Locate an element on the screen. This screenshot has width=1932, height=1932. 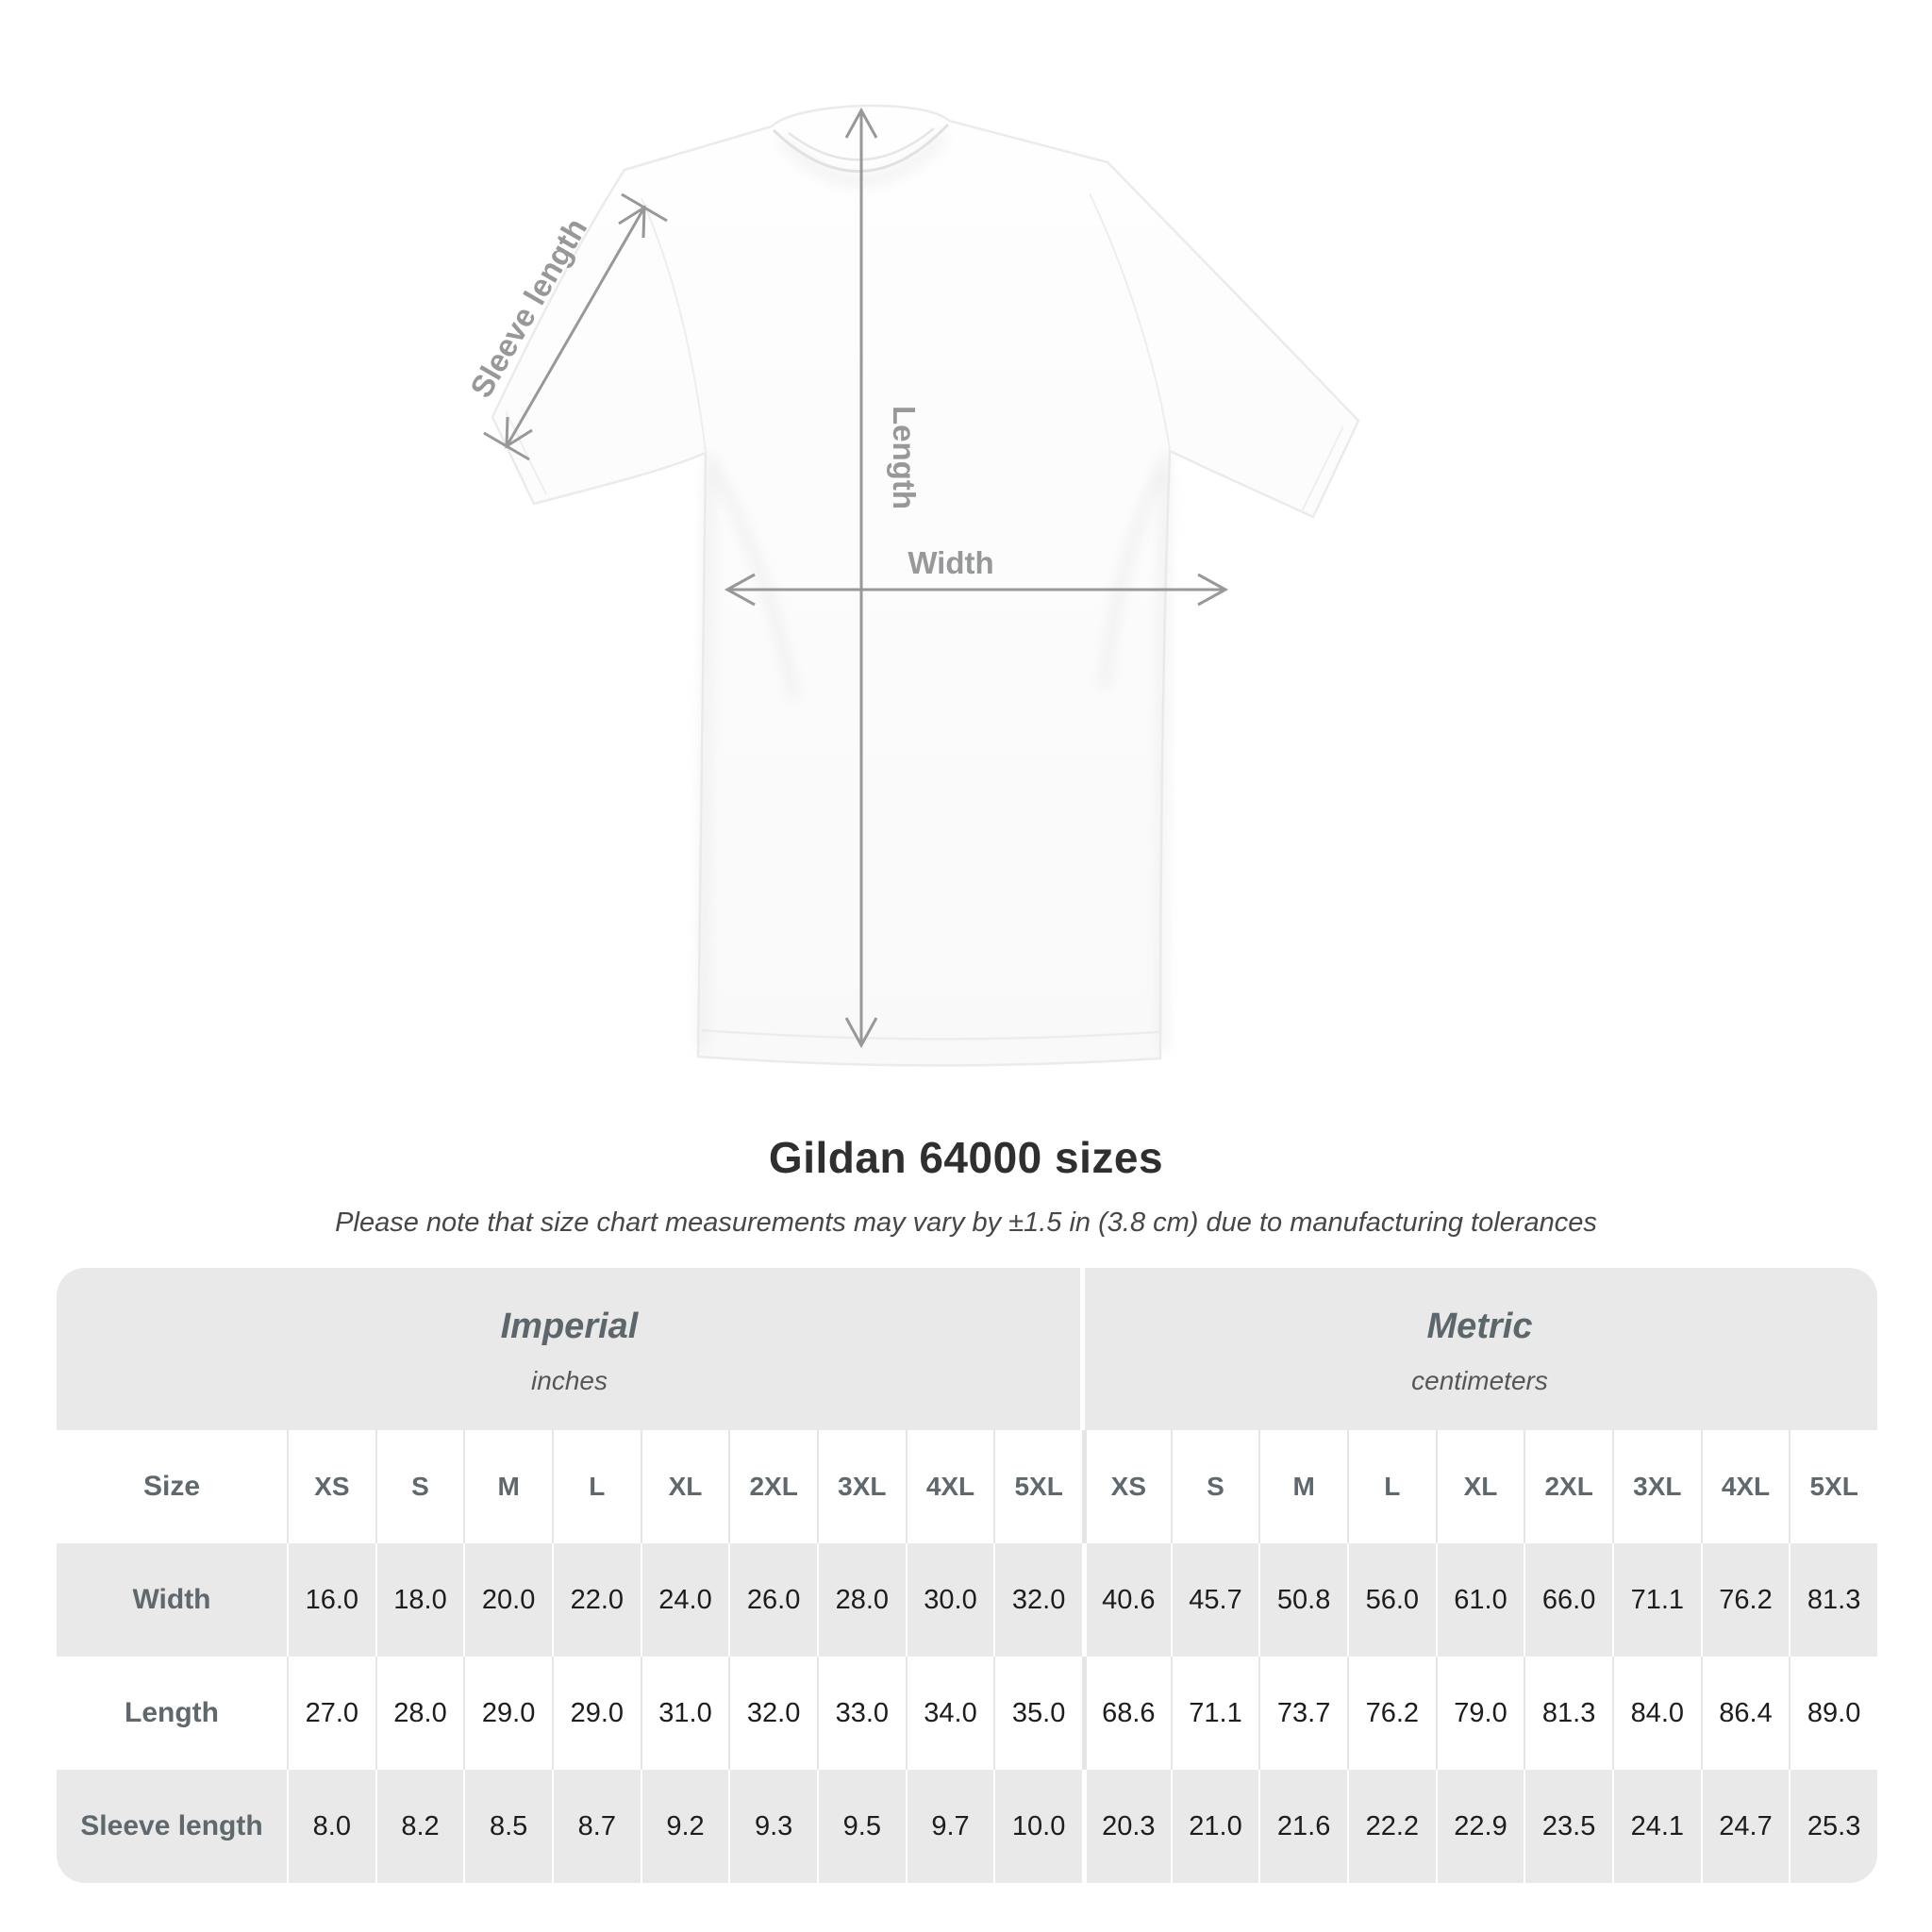
value-cell: 86.4 is located at coordinates (1745, 1714).